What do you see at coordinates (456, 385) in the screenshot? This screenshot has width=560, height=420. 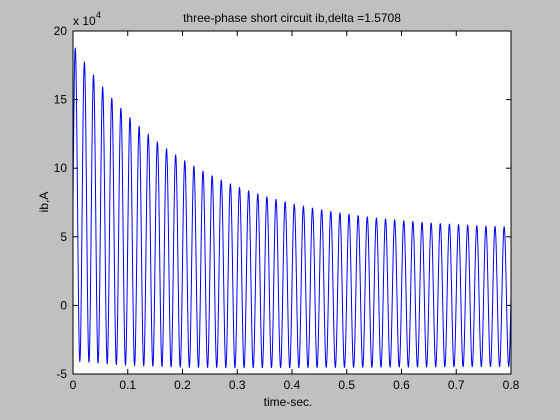 I see `x-tick-label: 0.7` at bounding box center [456, 385].